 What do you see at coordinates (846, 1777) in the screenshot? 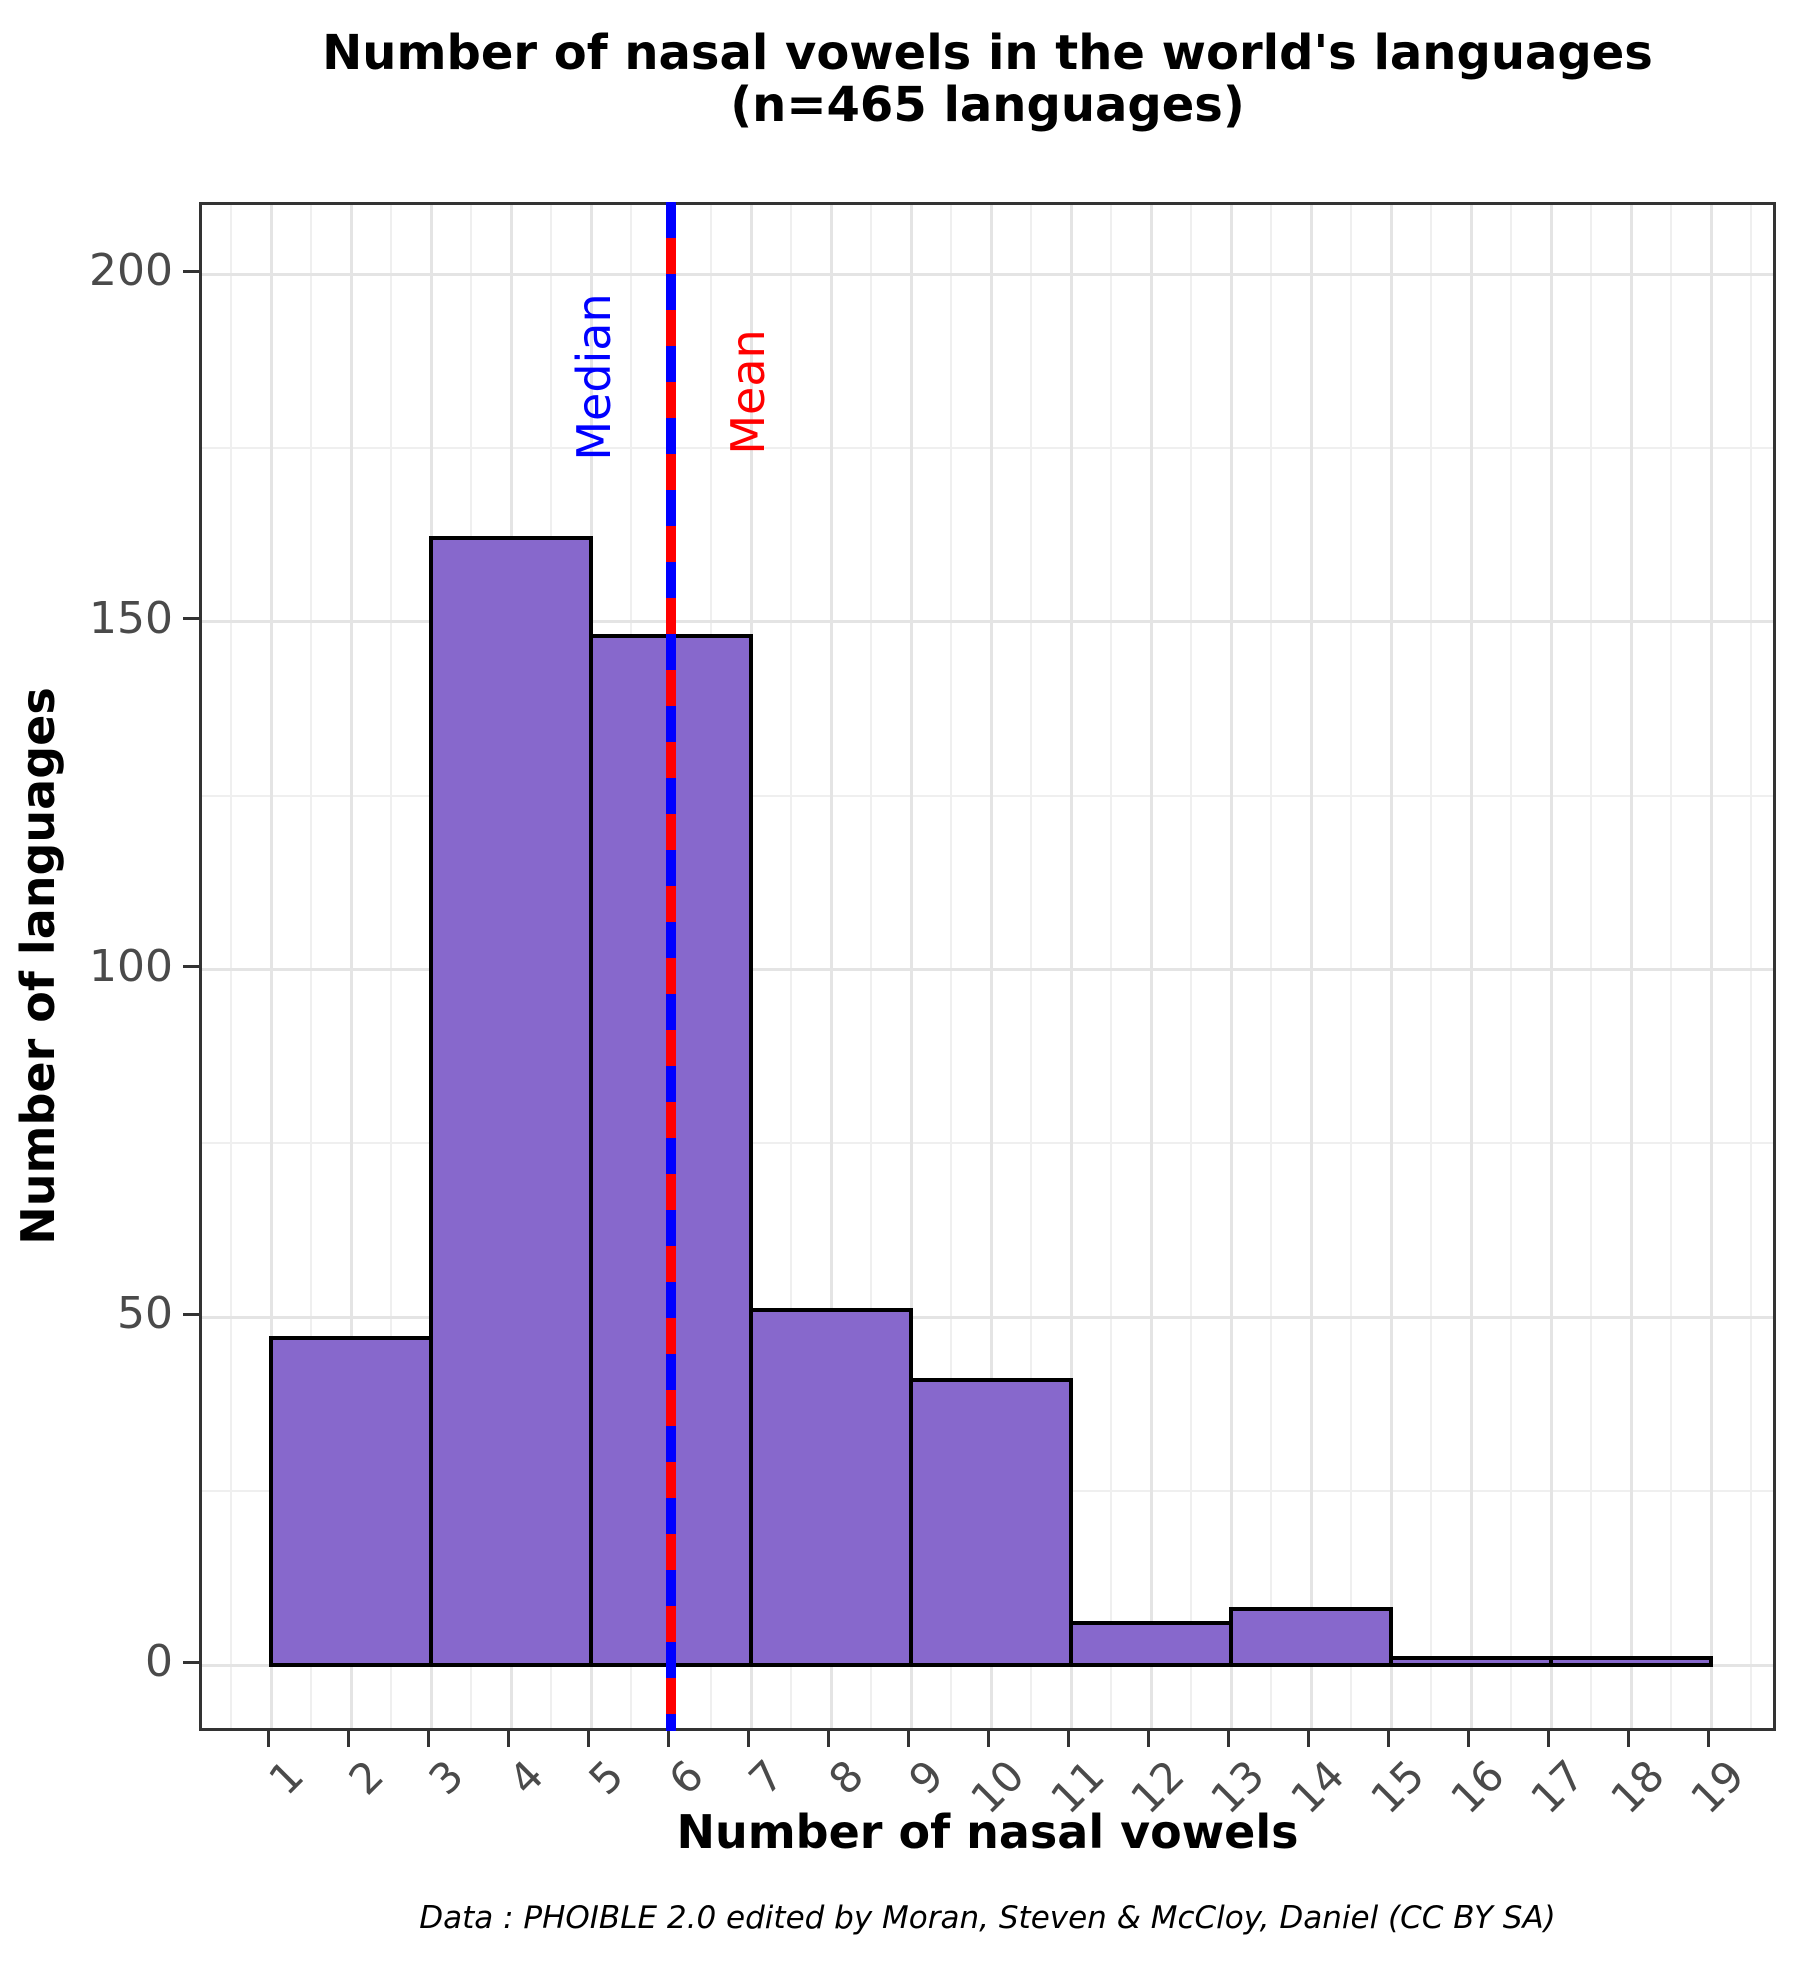
I see `x-tick-label: 8` at bounding box center [846, 1777].